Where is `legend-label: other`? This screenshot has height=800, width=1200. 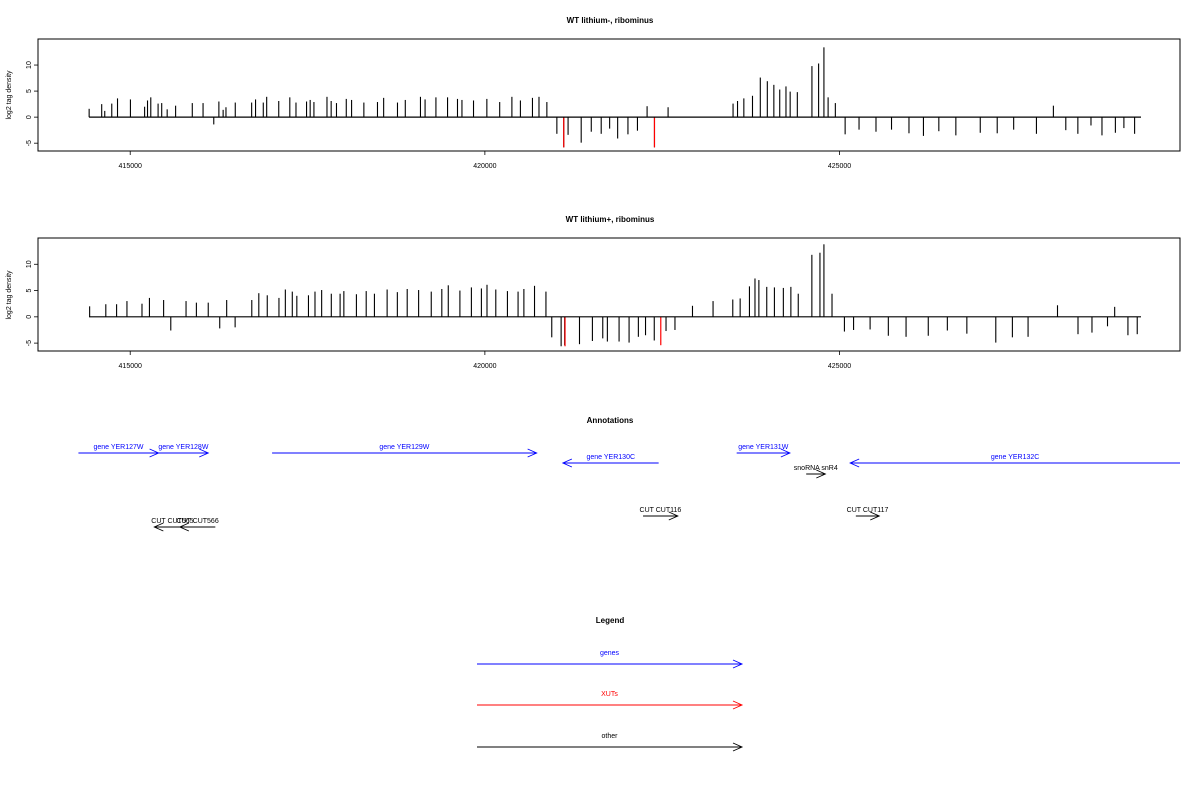
legend-label: other is located at coordinates (610, 736).